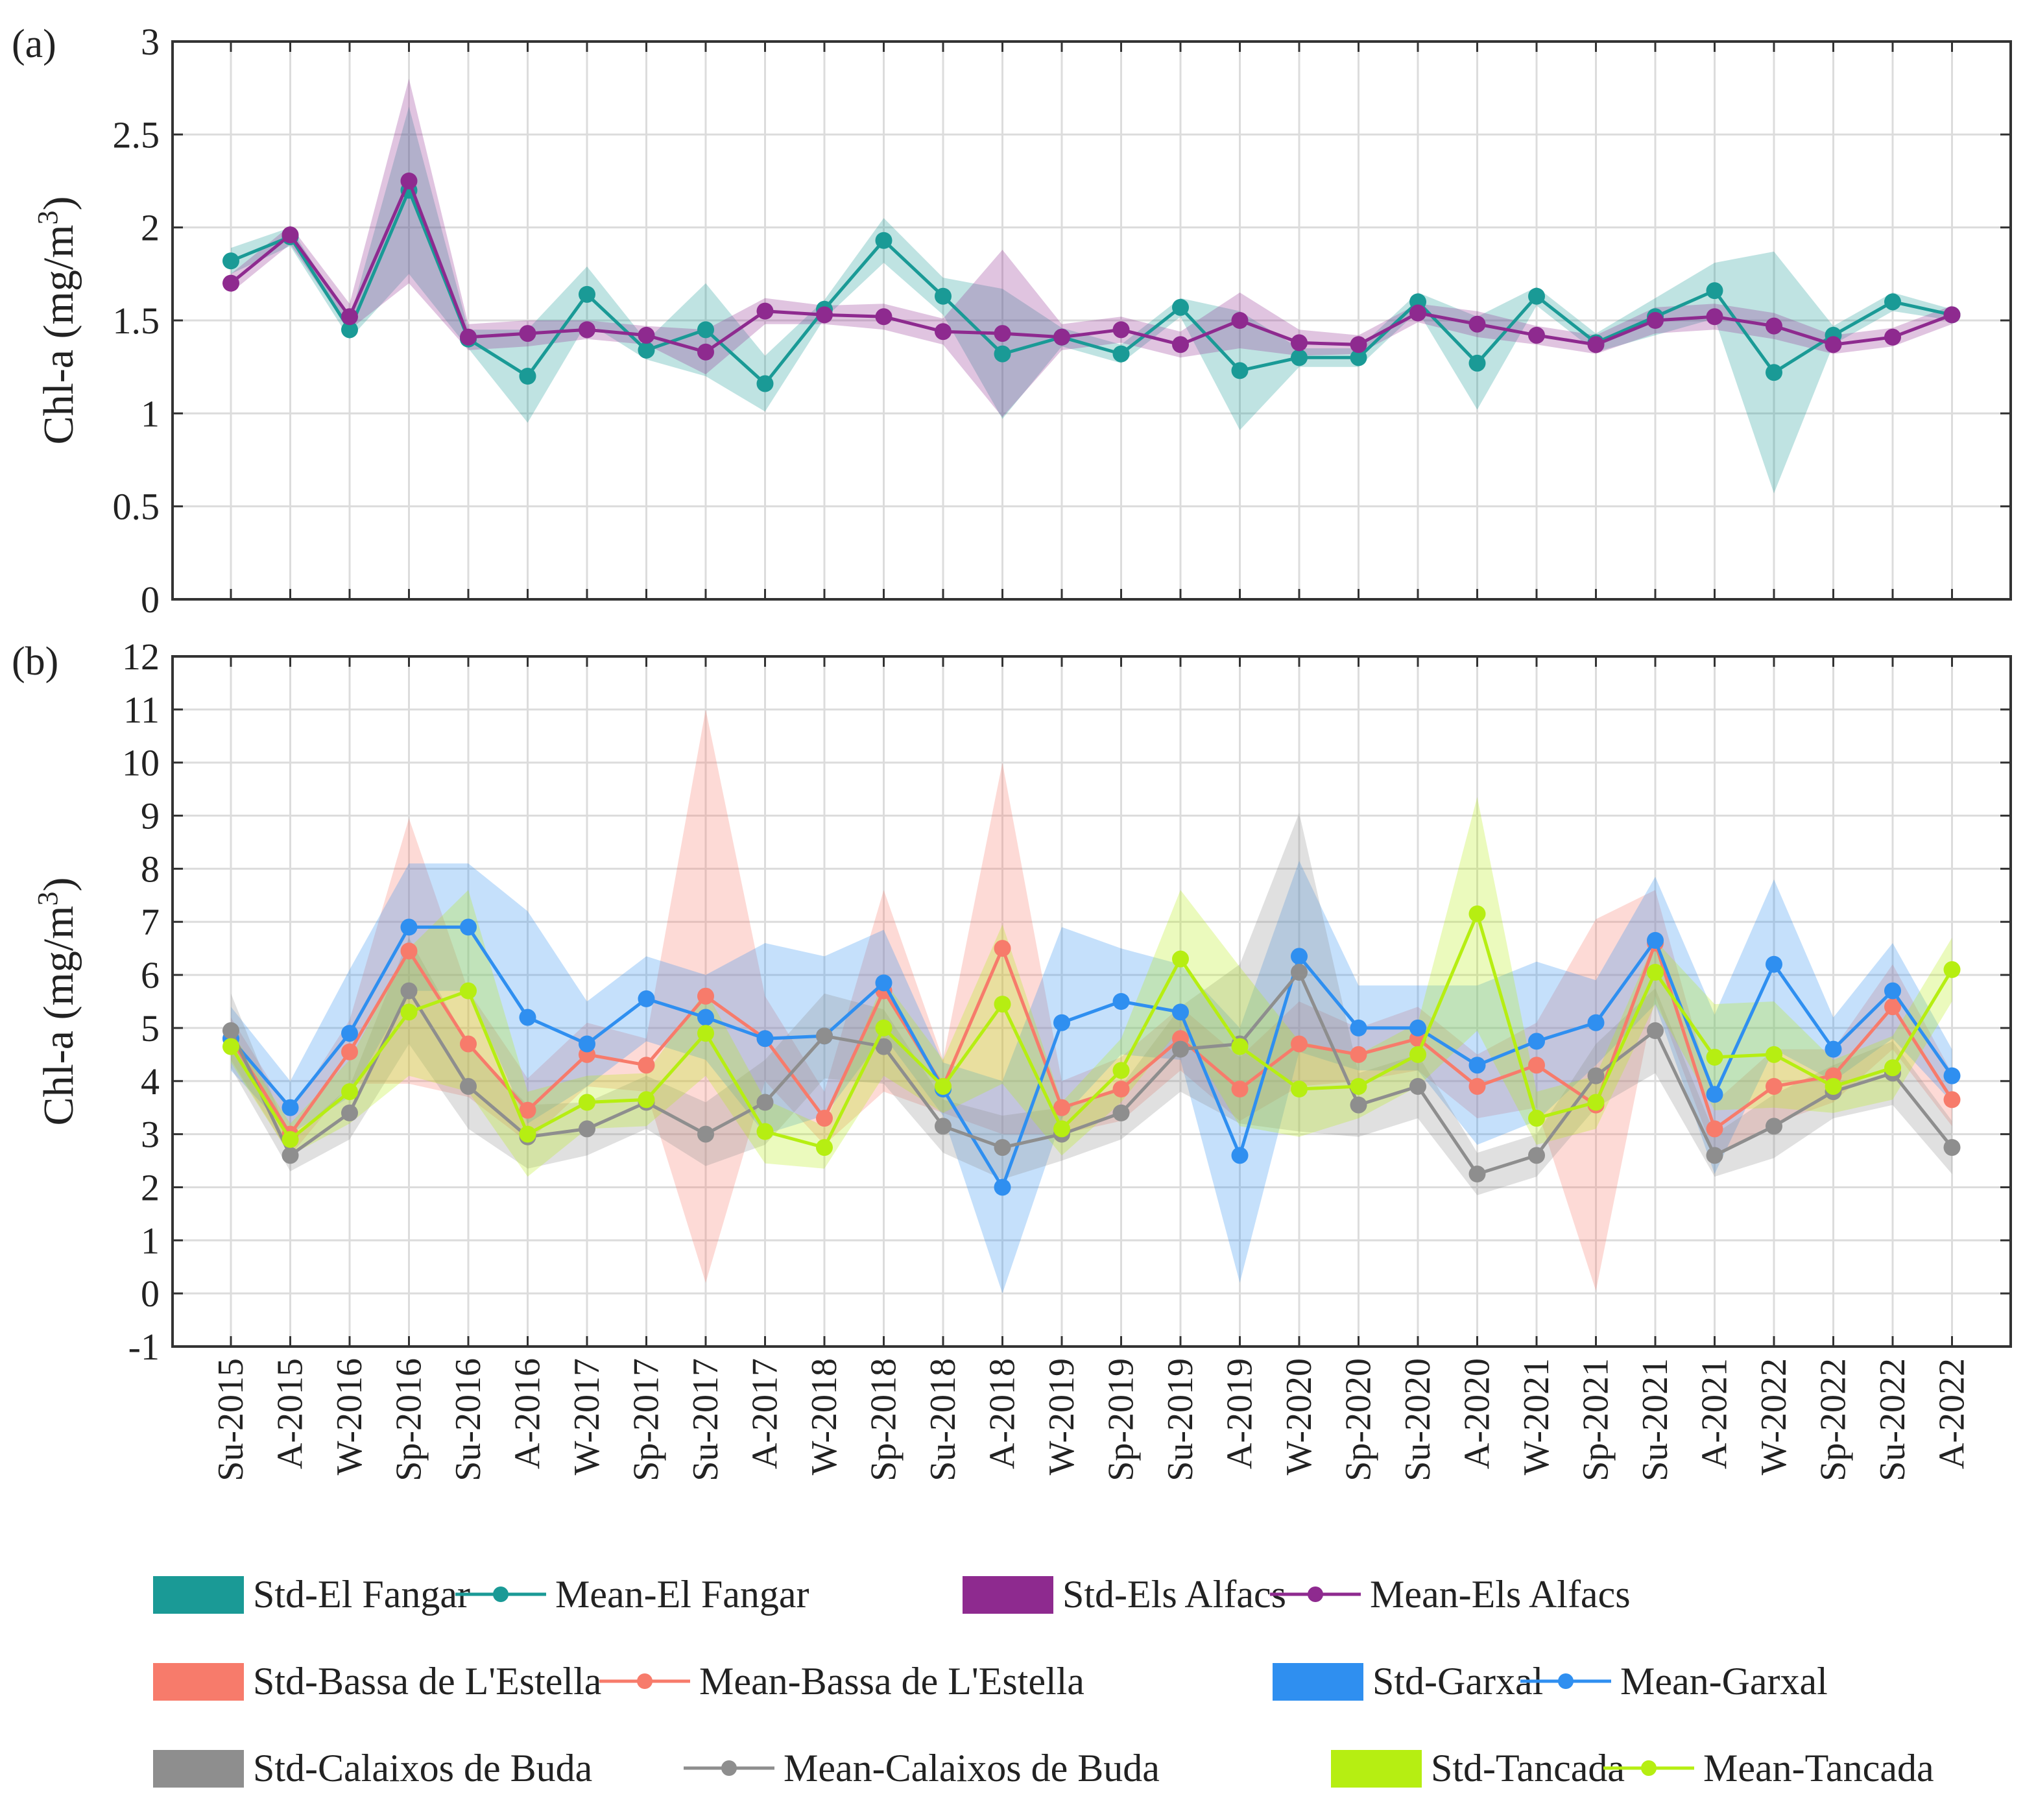 The image size is (2036, 1820). What do you see at coordinates (1724, 1681) in the screenshot?
I see `legend-label: Mean-Garxal` at bounding box center [1724, 1681].